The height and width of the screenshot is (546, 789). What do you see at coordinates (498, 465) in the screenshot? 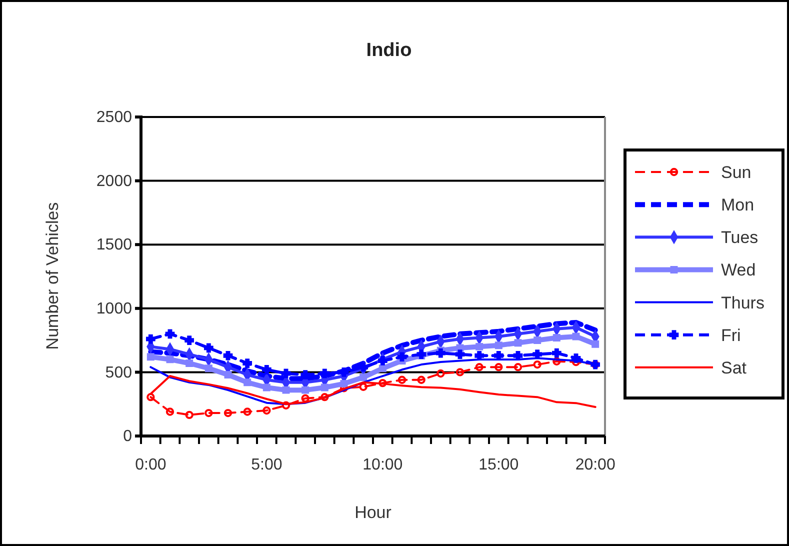
I see `x-tick-label: 15:00` at bounding box center [498, 465].